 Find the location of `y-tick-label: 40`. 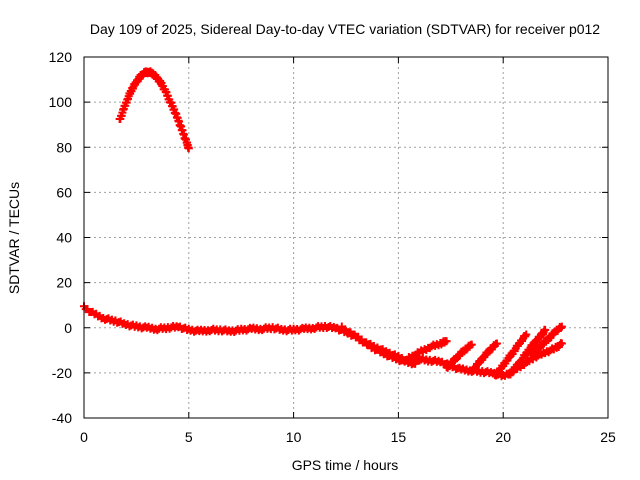

y-tick-label: 40 is located at coordinates (64, 238).